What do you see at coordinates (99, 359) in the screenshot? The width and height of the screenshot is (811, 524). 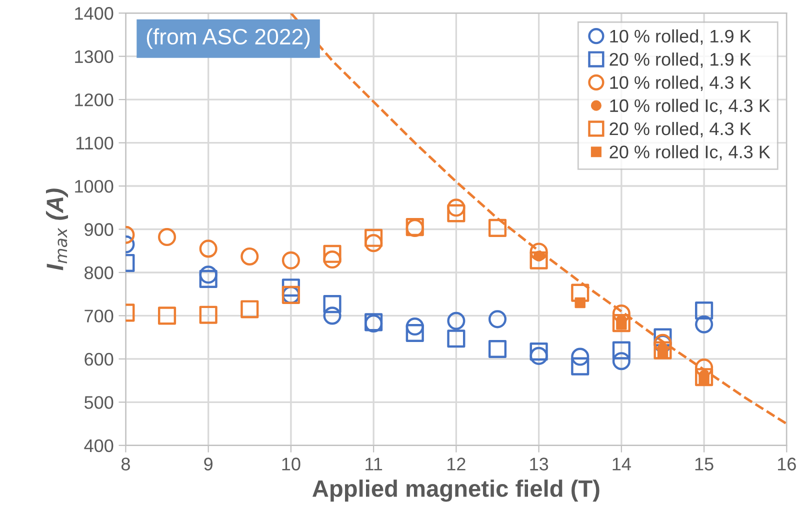 I see `y-tick-label: 600` at bounding box center [99, 359].